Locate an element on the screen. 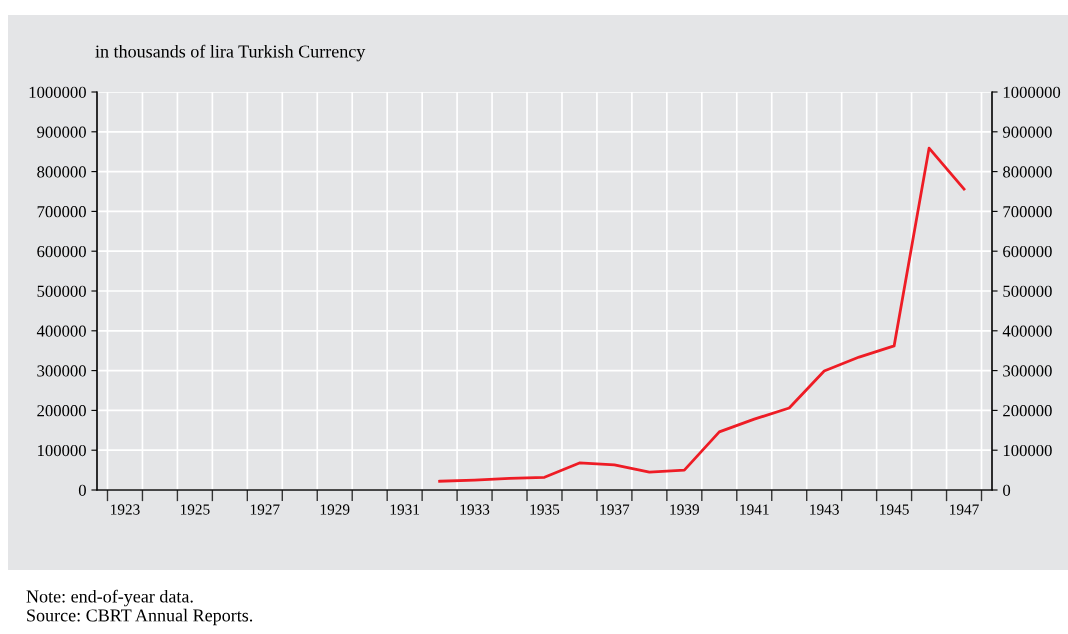 The height and width of the screenshot is (634, 1068). y2-tick-label: 800000 is located at coordinates (1027, 172).